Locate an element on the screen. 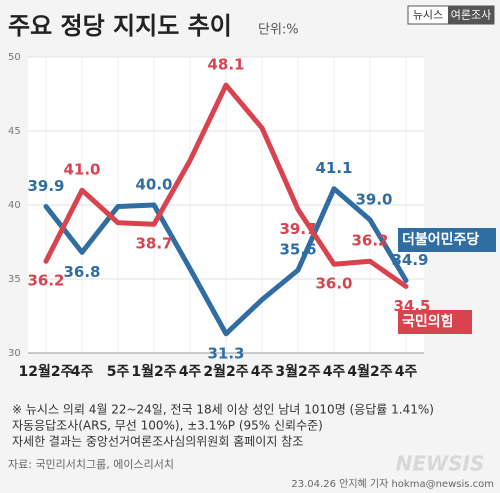 The width and height of the screenshot is (500, 493). x-tick-label: 12월2주 is located at coordinates (46, 371).